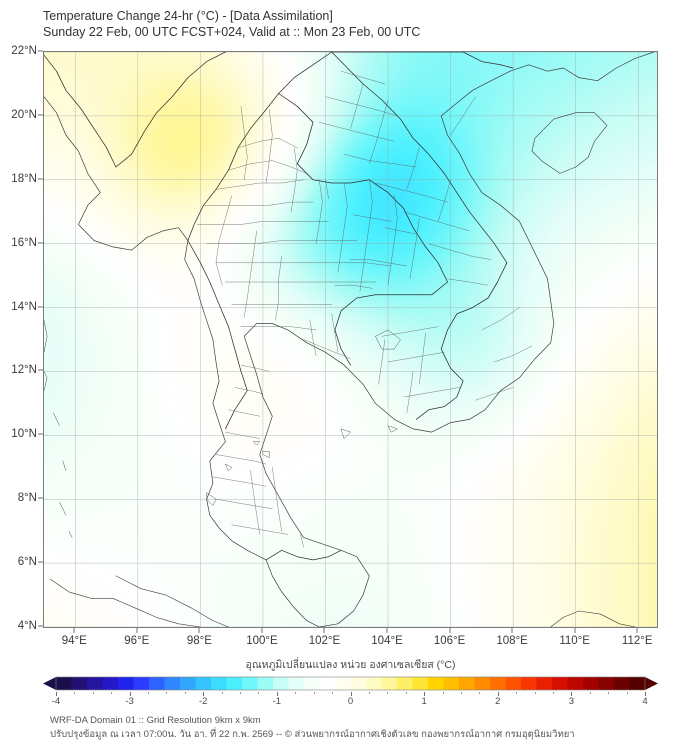  What do you see at coordinates (74, 641) in the screenshot?
I see `longitude-tick-label: 94°E` at bounding box center [74, 641].